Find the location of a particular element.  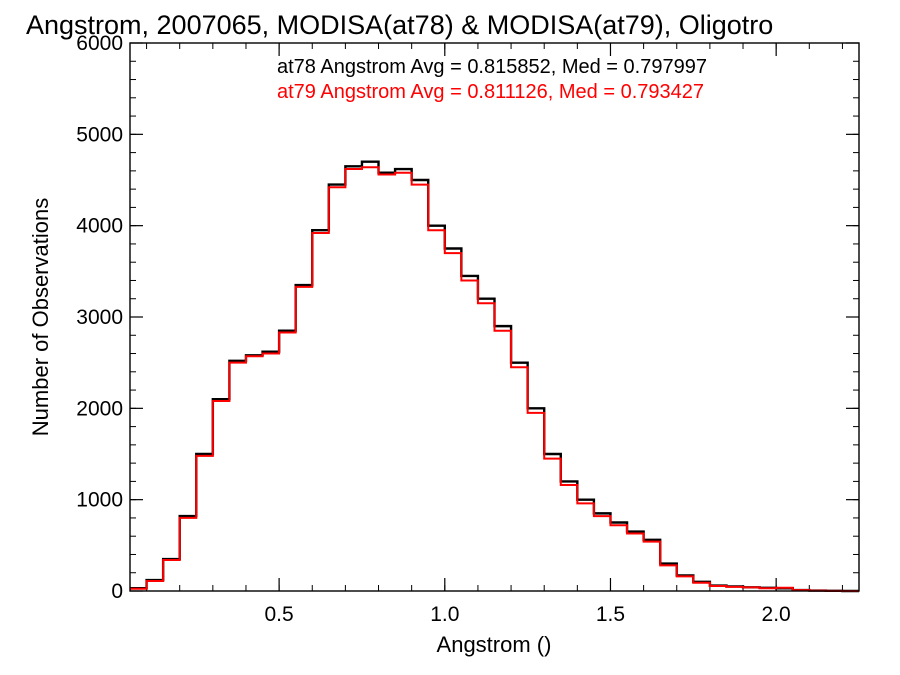

x-tick-label: 1.0 is located at coordinates (444, 614).